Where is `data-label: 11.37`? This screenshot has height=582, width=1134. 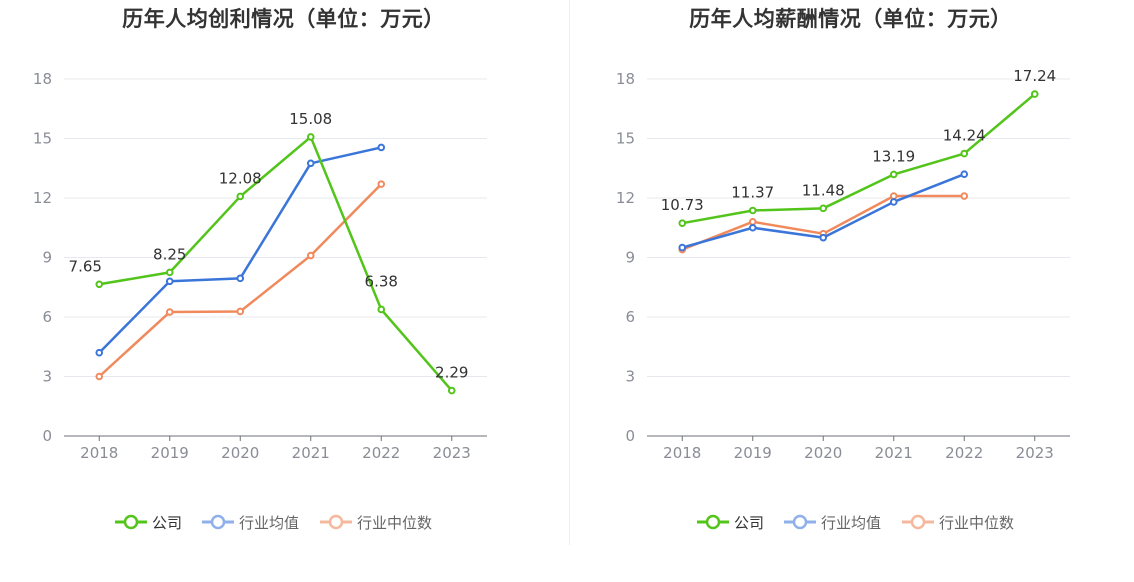 data-label: 11.37 is located at coordinates (752, 192).